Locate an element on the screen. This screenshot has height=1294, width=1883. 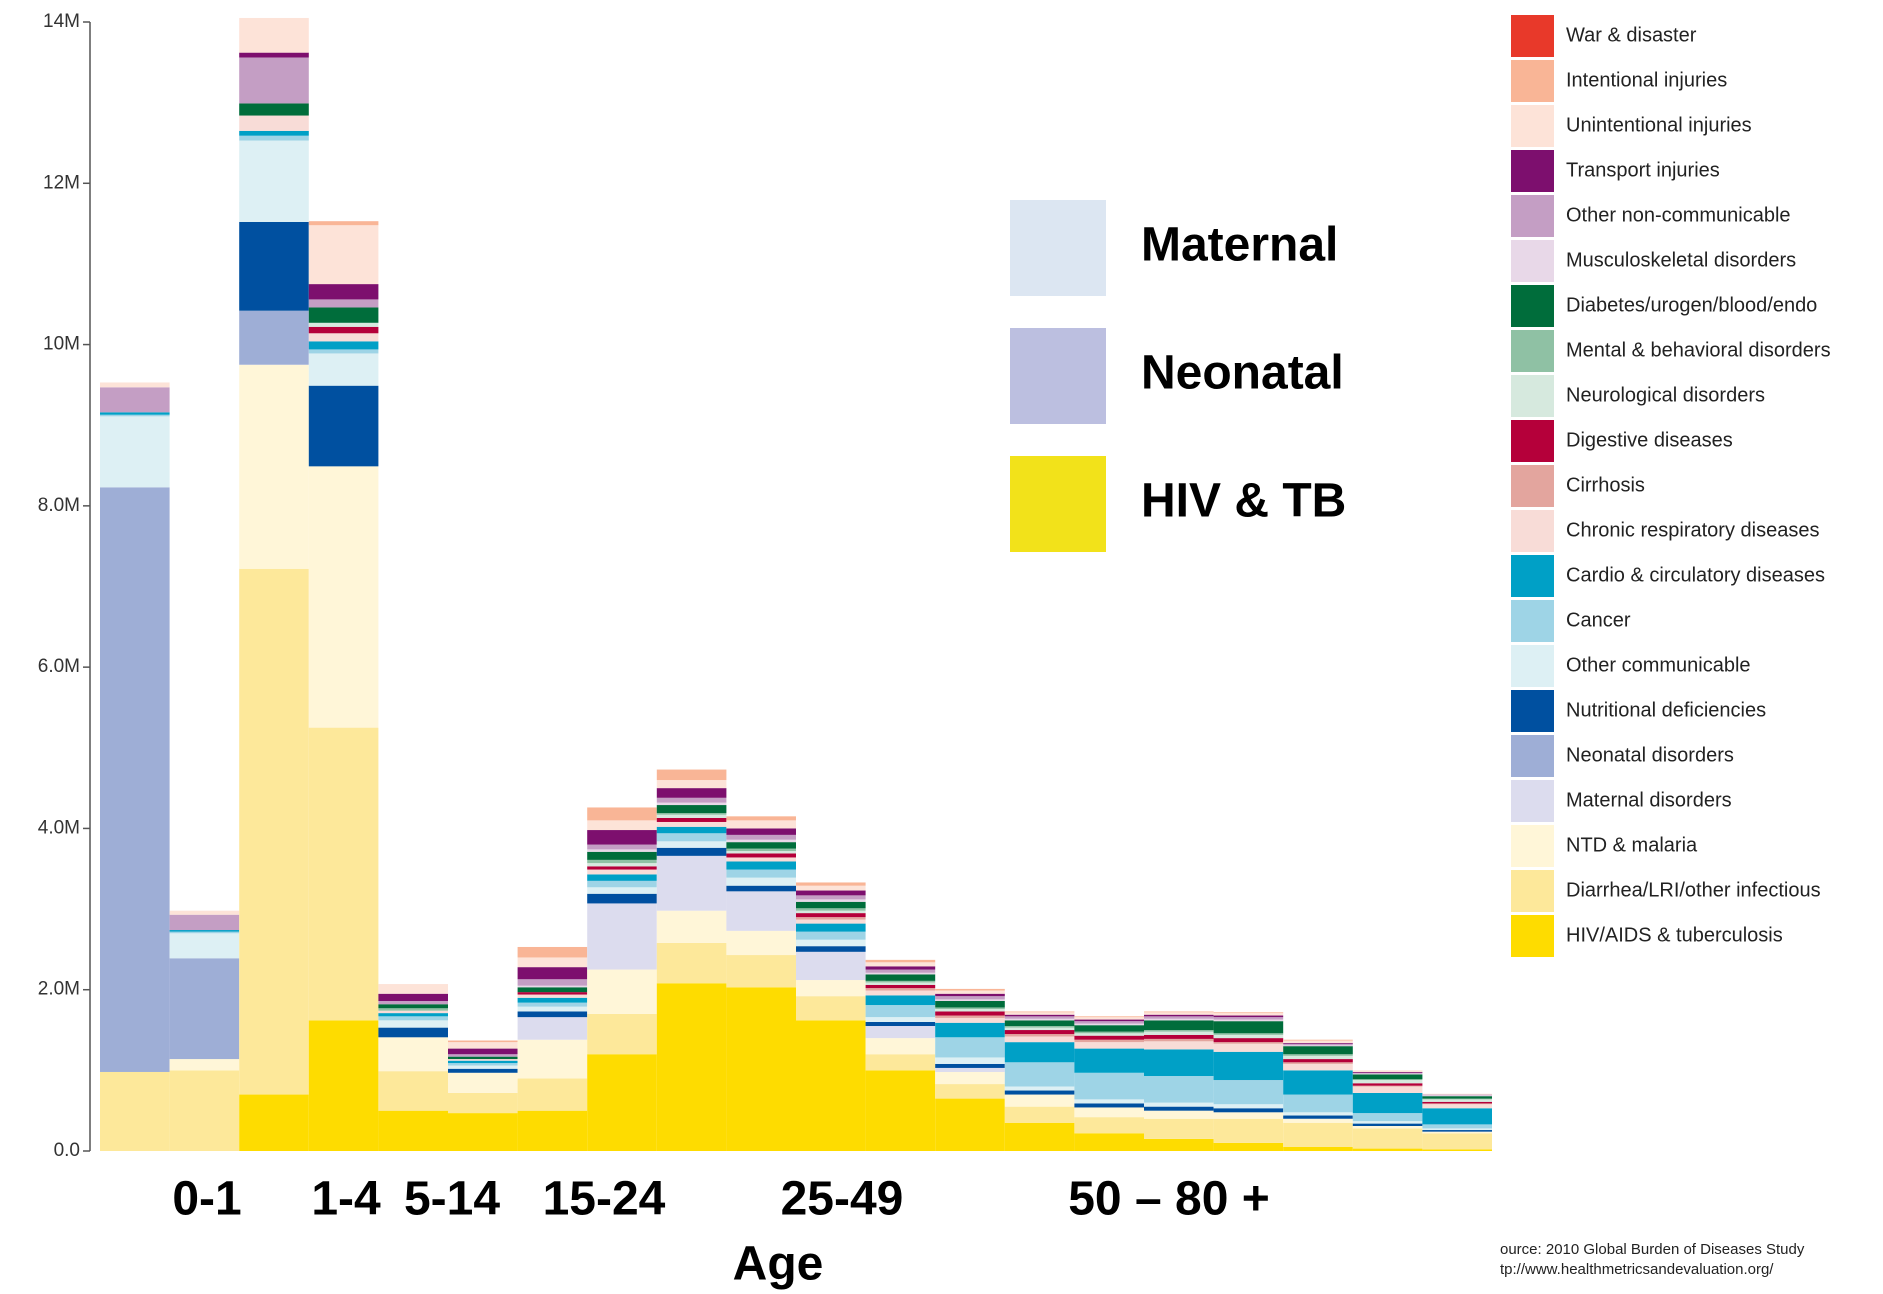
legend-label: Transport injuries is located at coordinates (1643, 170).